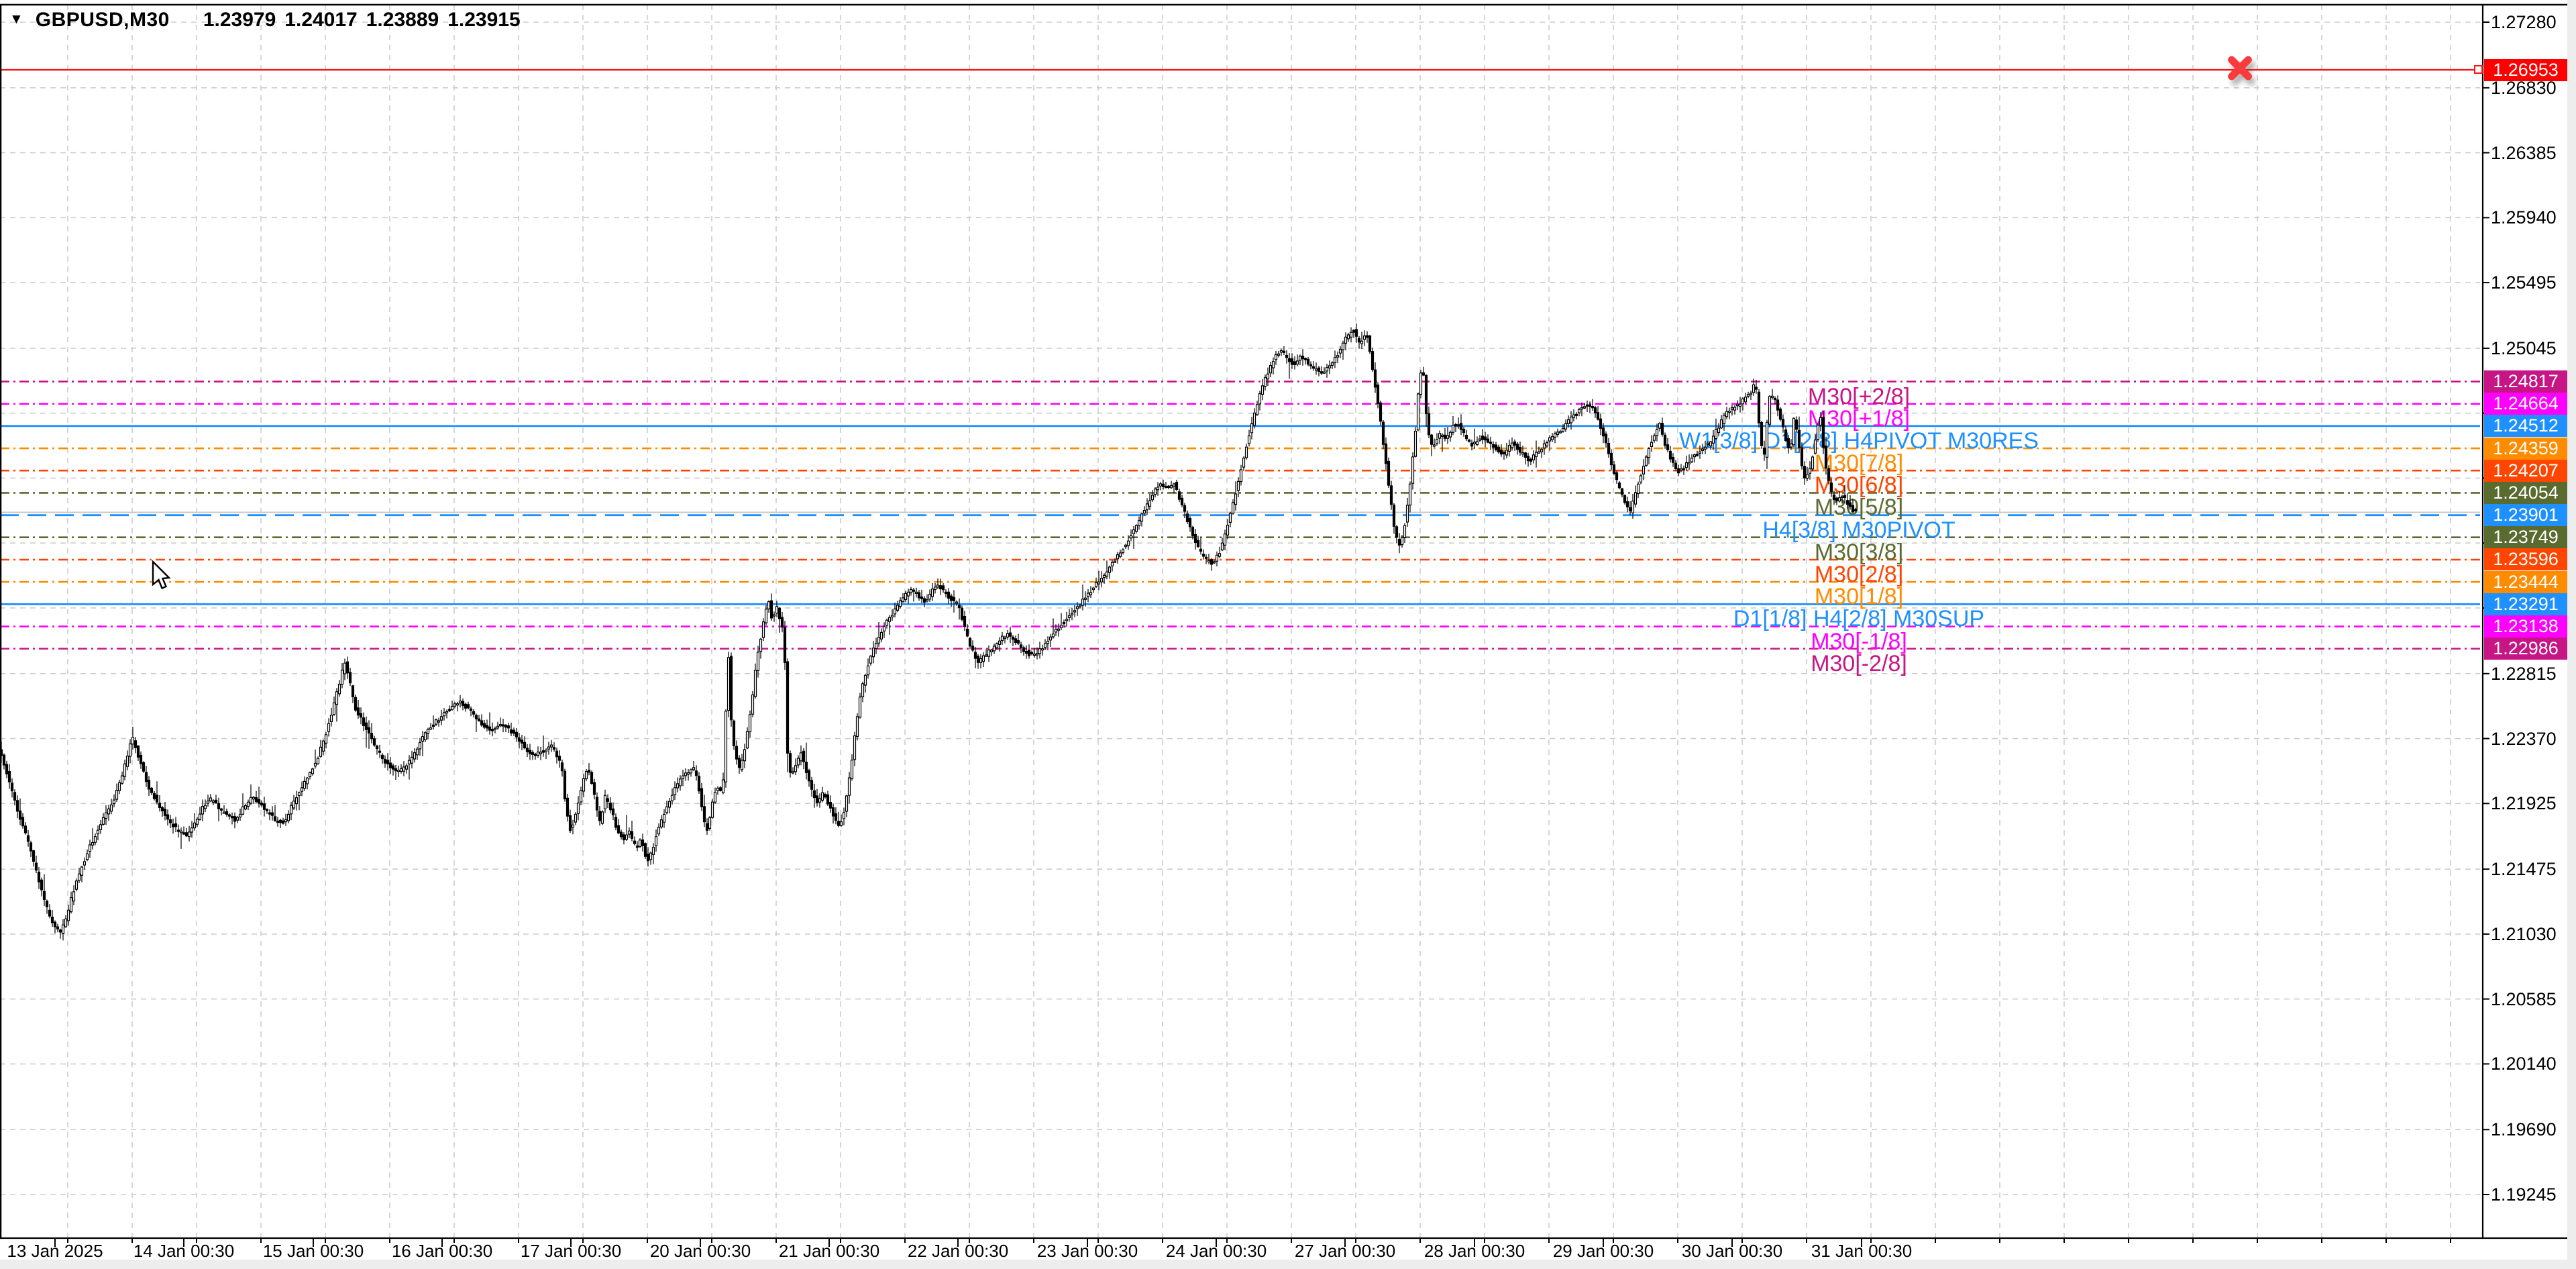 The image size is (2576, 1269). What do you see at coordinates (1859, 663) in the screenshot?
I see `level-label-M30[-2/8]: M30[-2/8]` at bounding box center [1859, 663].